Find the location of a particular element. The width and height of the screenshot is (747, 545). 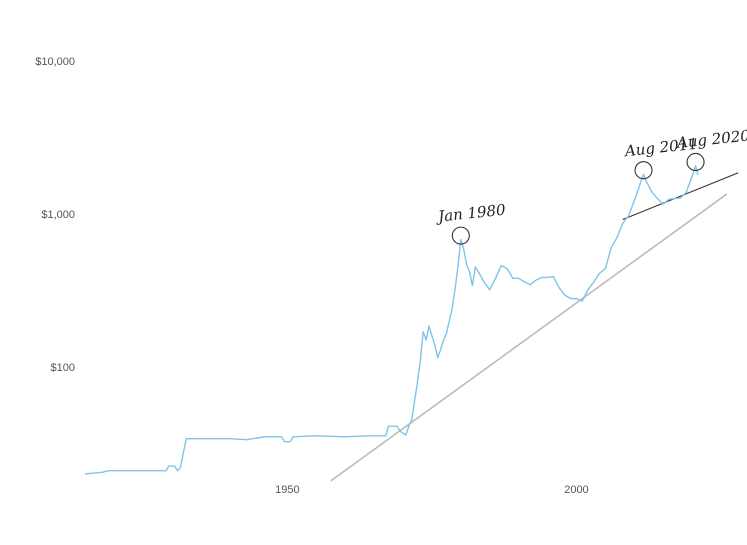

trendline is located at coordinates (680, 196).